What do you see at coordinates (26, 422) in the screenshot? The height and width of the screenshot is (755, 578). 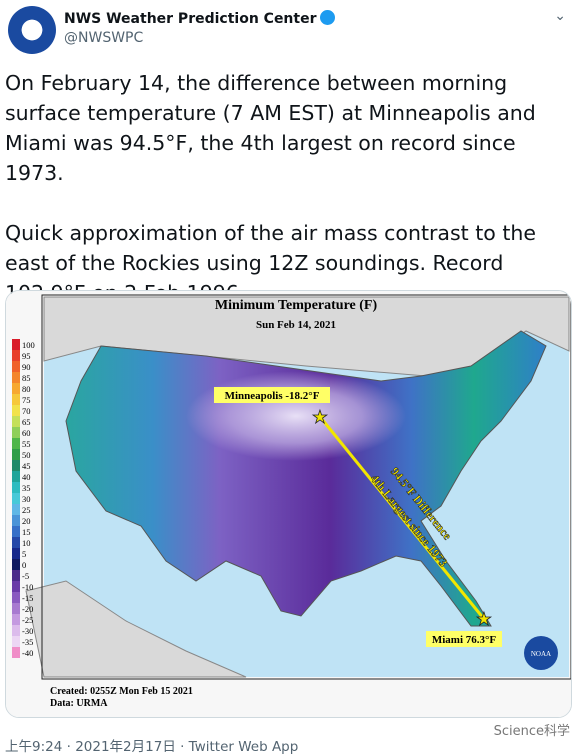 I see `legend-label: 65` at bounding box center [26, 422].